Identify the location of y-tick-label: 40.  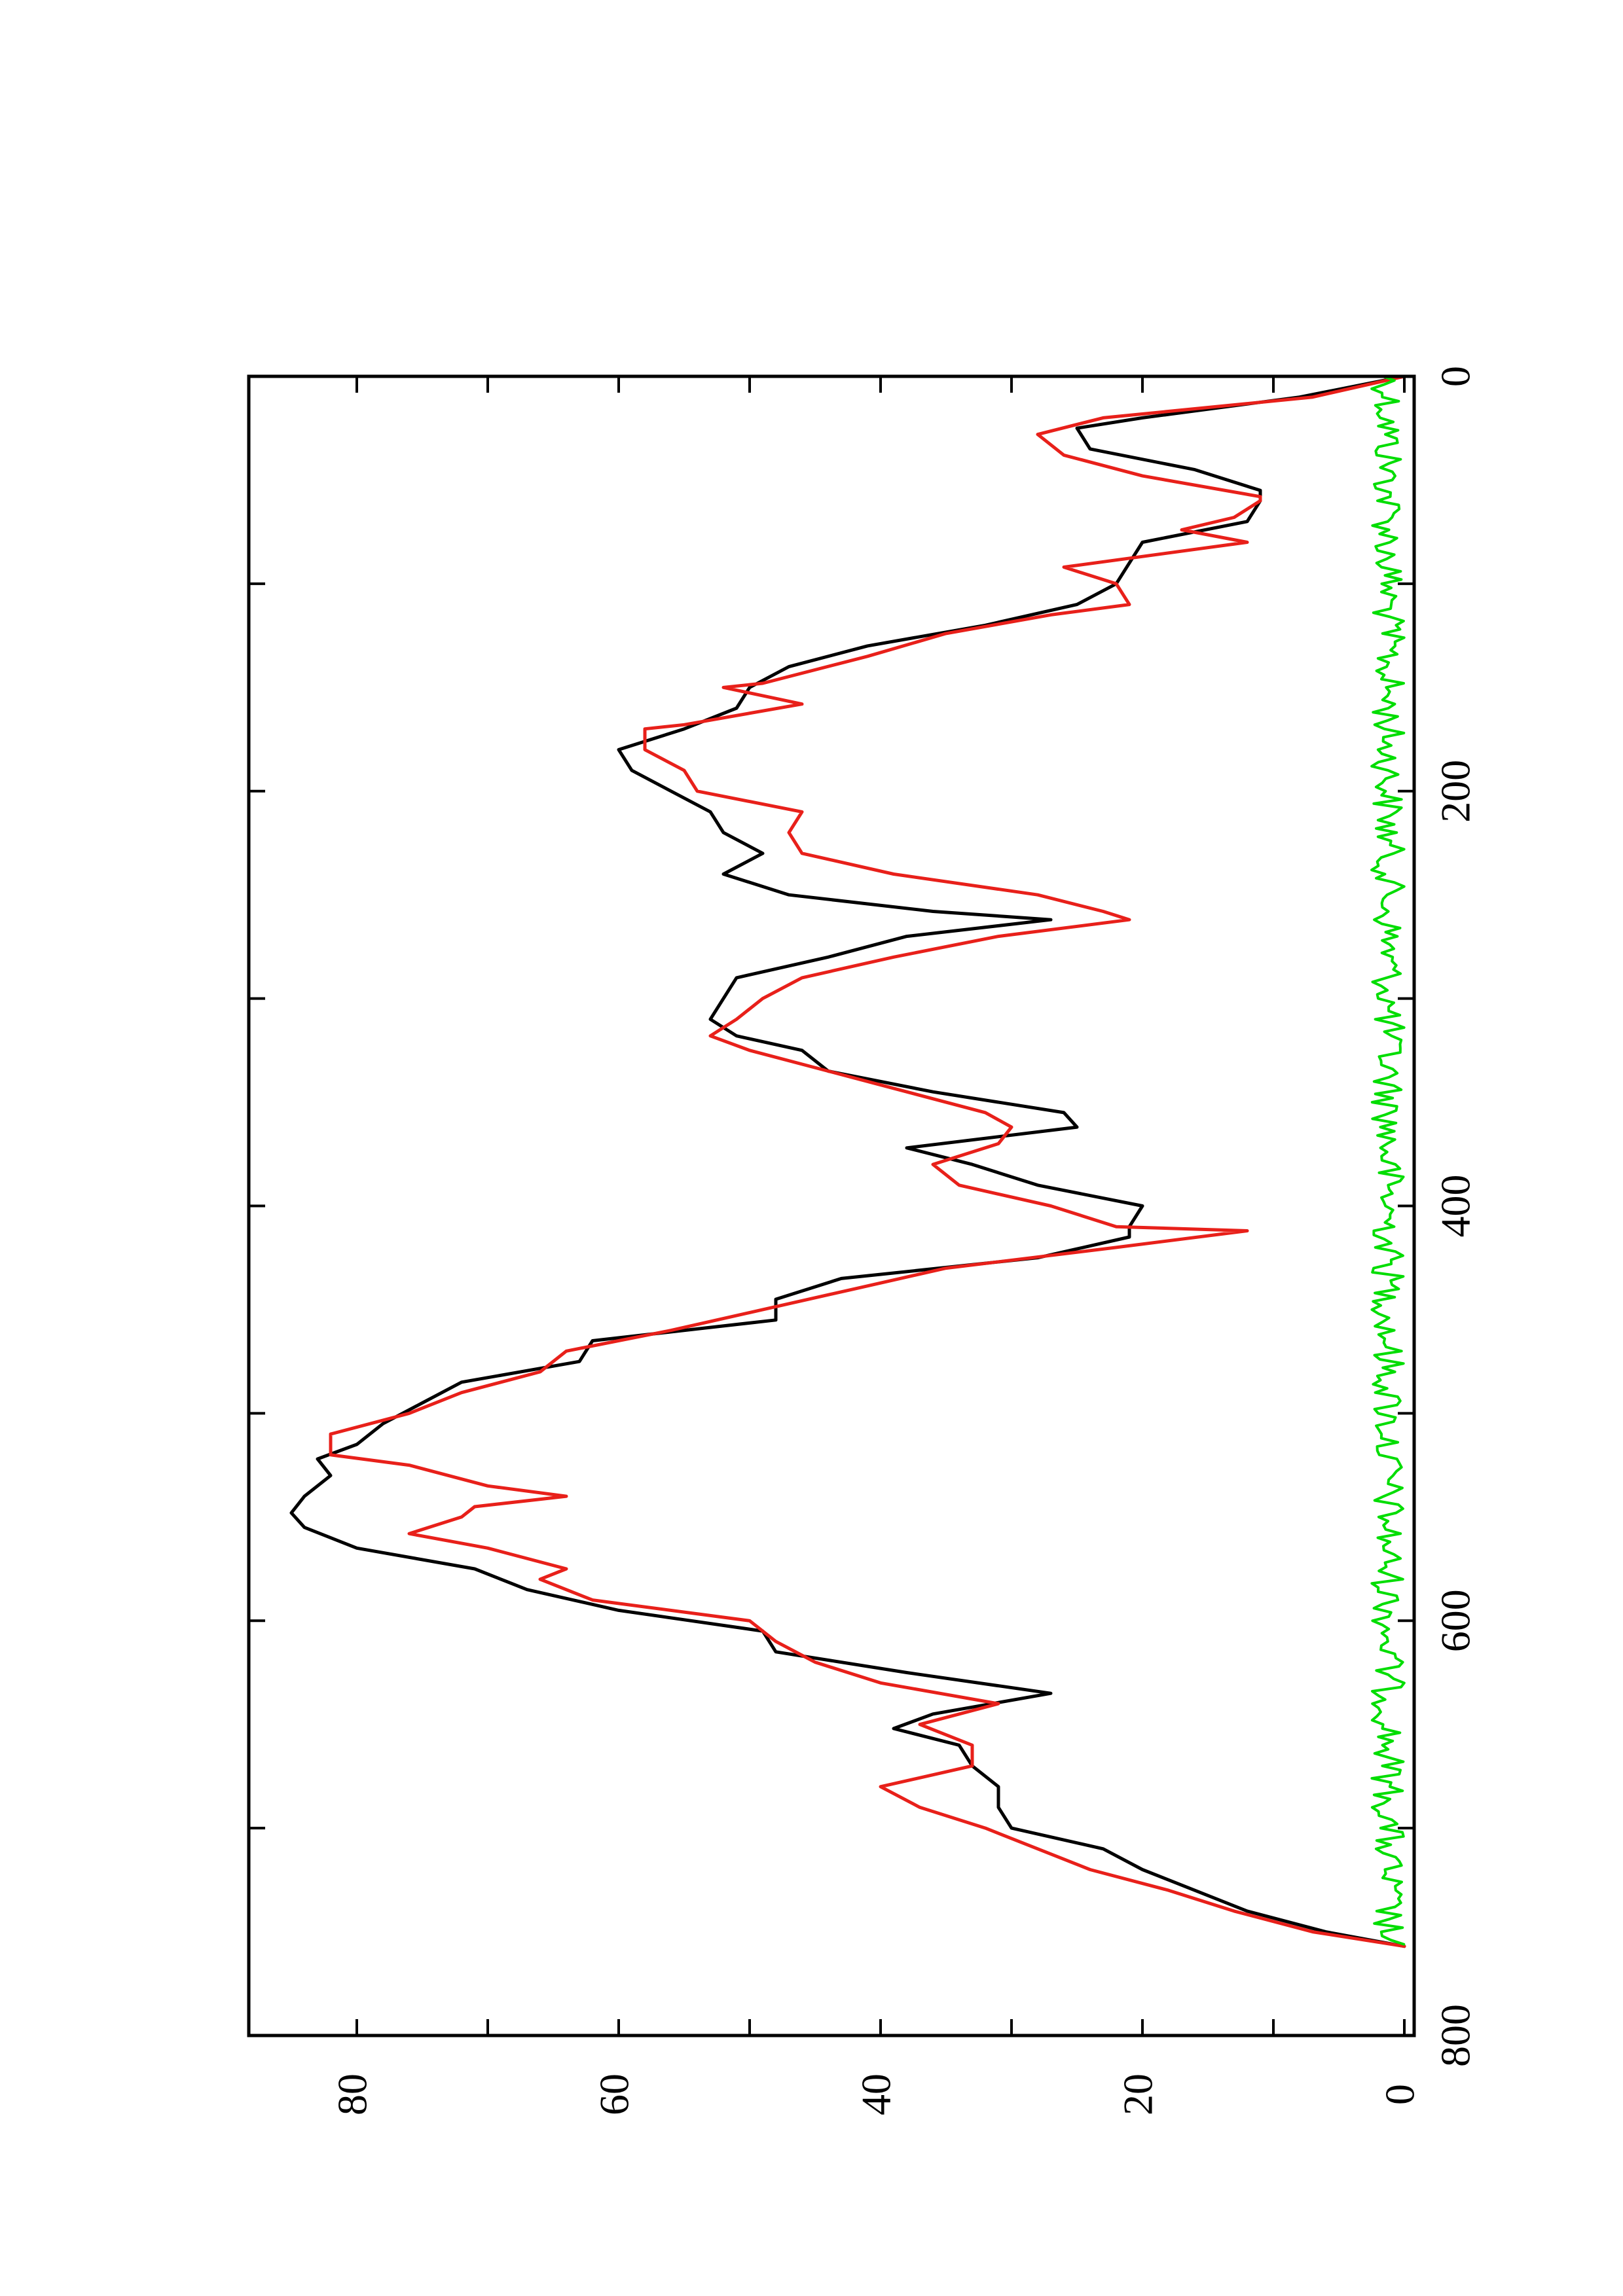
(876, 2094).